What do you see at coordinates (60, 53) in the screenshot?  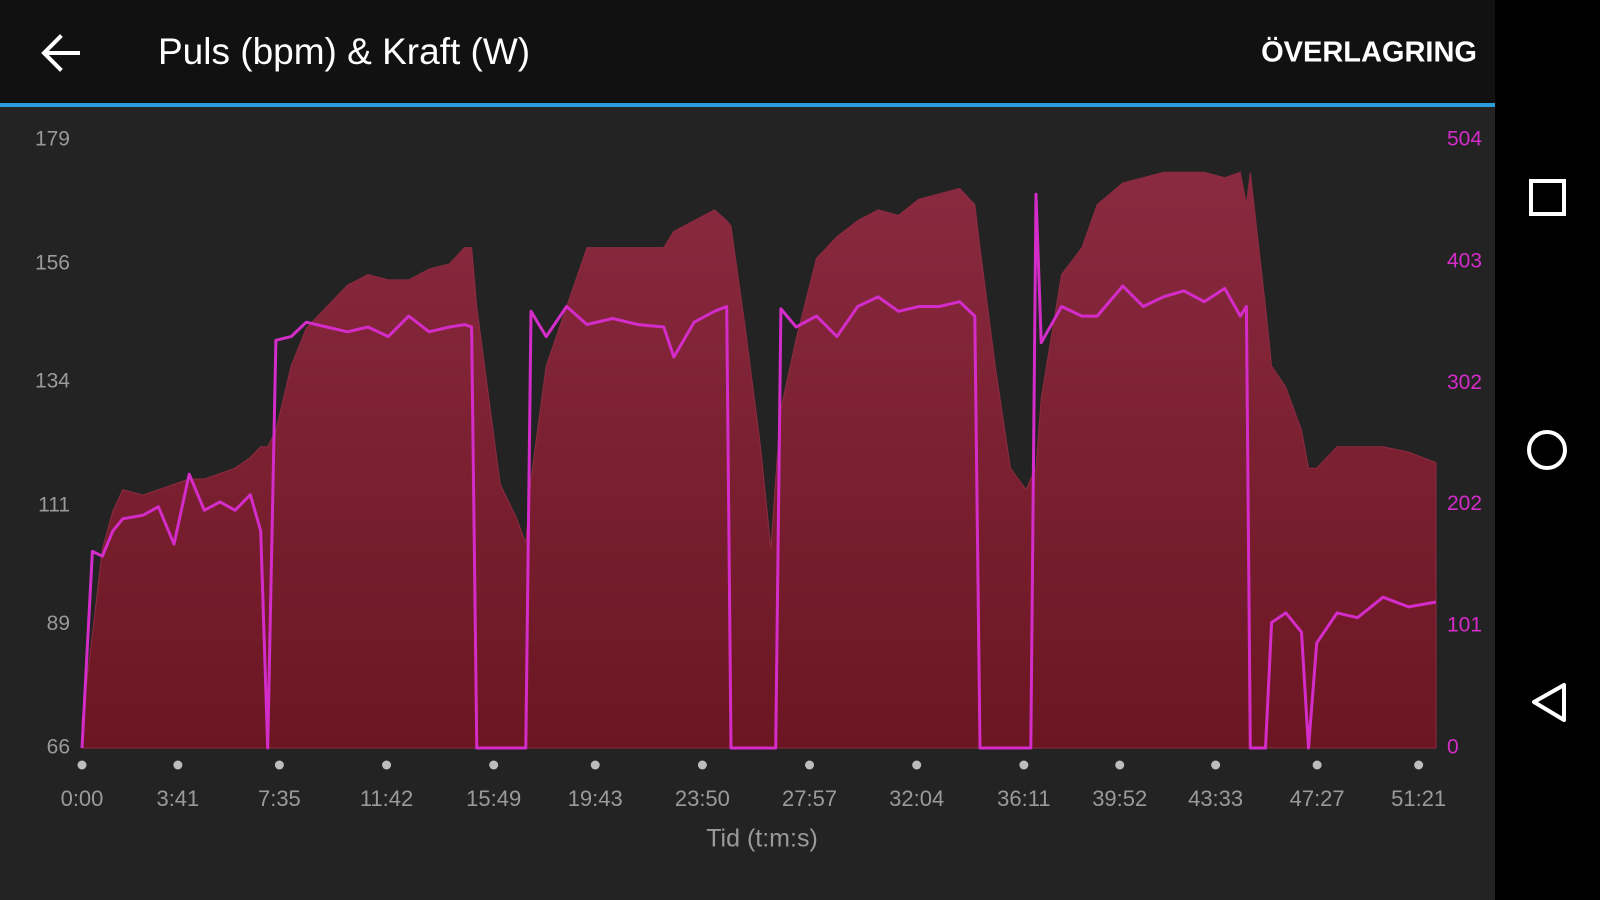 I see `back-button` at bounding box center [60, 53].